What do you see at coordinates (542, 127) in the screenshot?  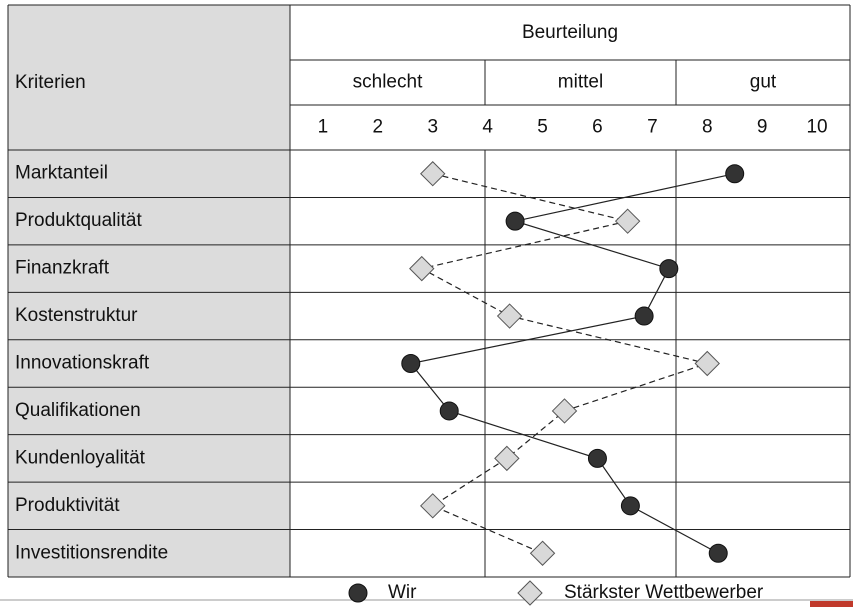 I see `x-tick-label: 5` at bounding box center [542, 127].